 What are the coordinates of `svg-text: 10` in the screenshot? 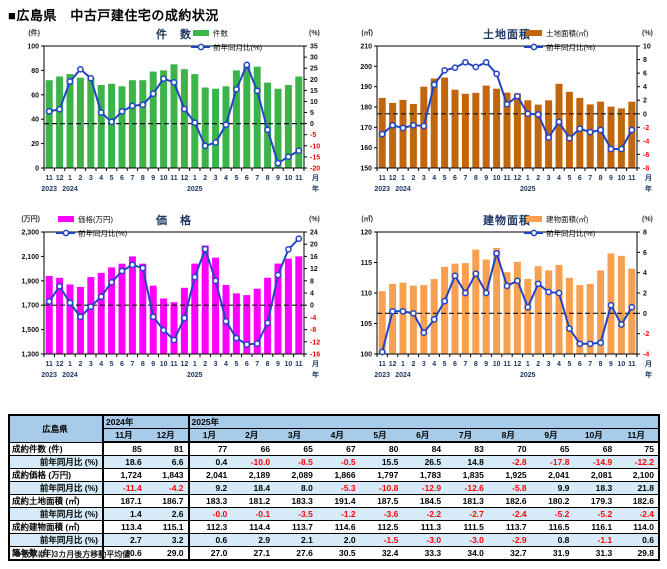 It's located at (314, 102).